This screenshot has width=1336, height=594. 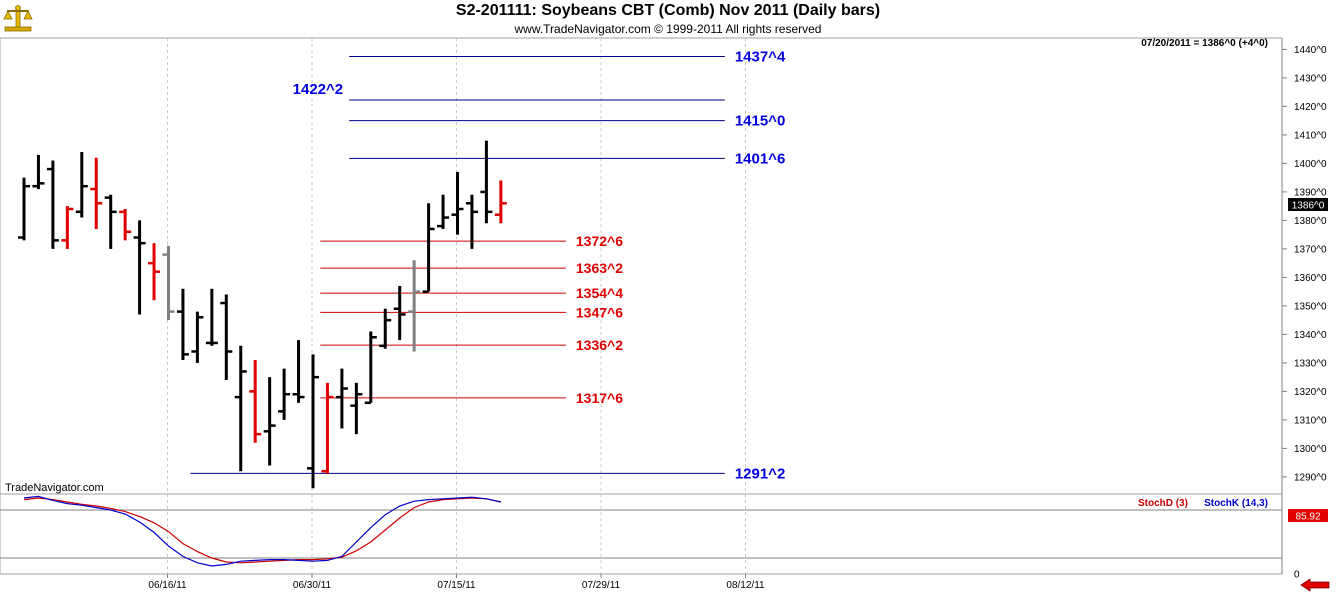 I want to click on y-tick-label: 1420^0, so click(x=1310, y=107).